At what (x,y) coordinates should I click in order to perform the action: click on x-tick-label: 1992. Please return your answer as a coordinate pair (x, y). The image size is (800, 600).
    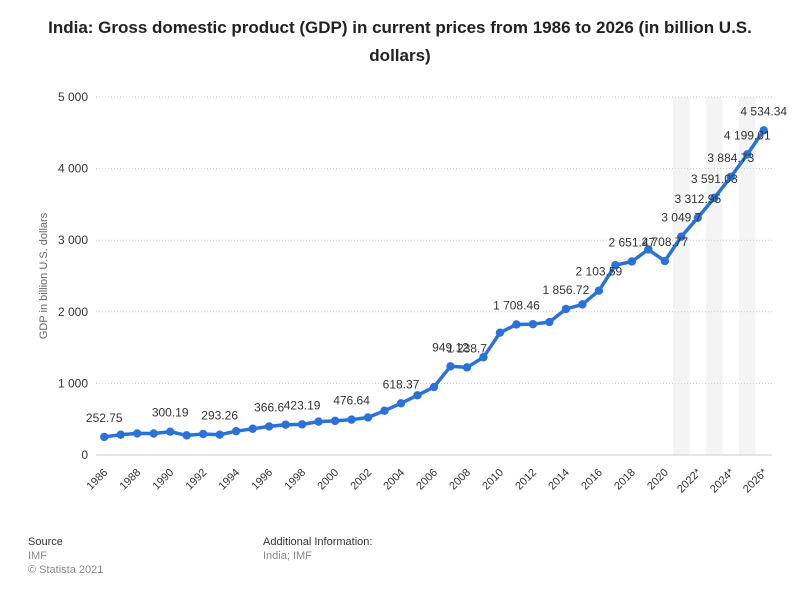
    Looking at the image, I should click on (196, 480).